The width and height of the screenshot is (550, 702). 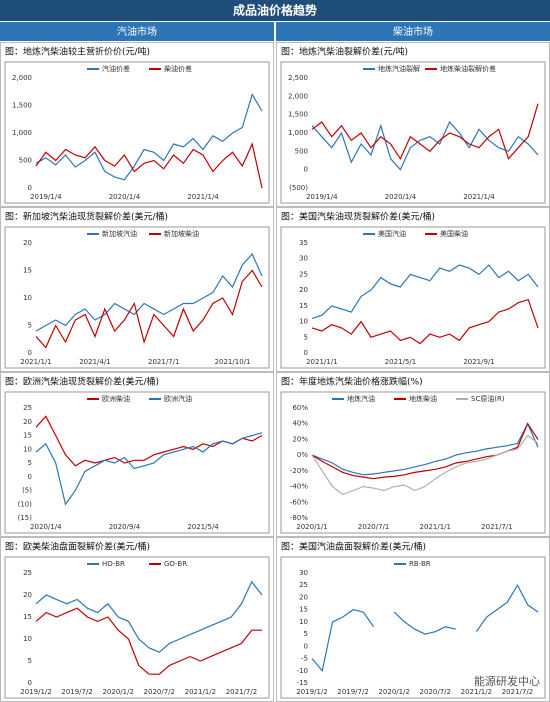 What do you see at coordinates (299, 518) in the screenshot?
I see `y-tick-label: -80%` at bounding box center [299, 518].